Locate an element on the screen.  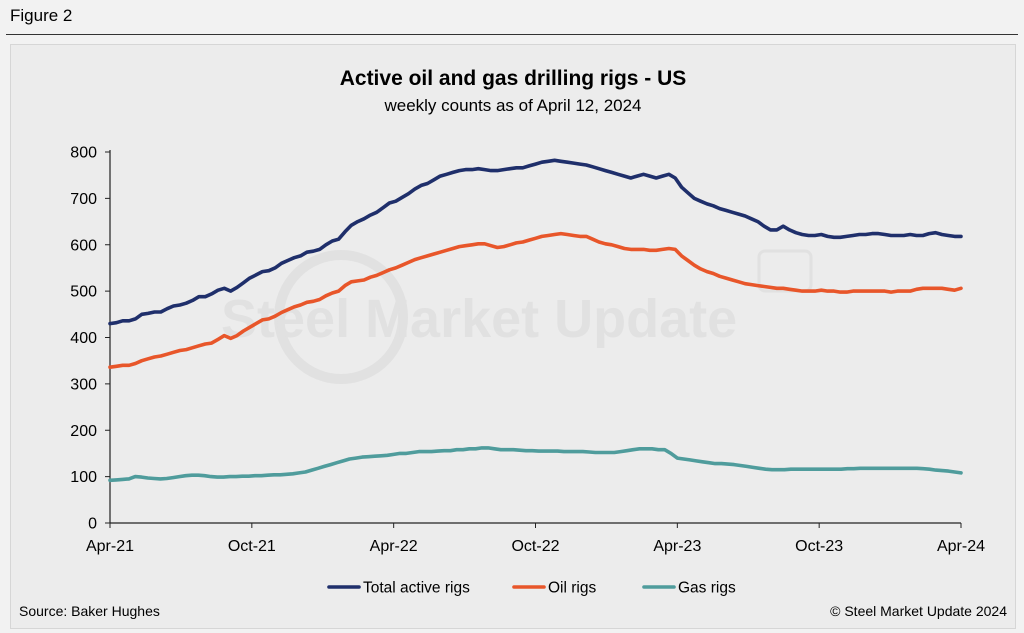
x-tick-label: Oct-23 is located at coordinates (819, 546).